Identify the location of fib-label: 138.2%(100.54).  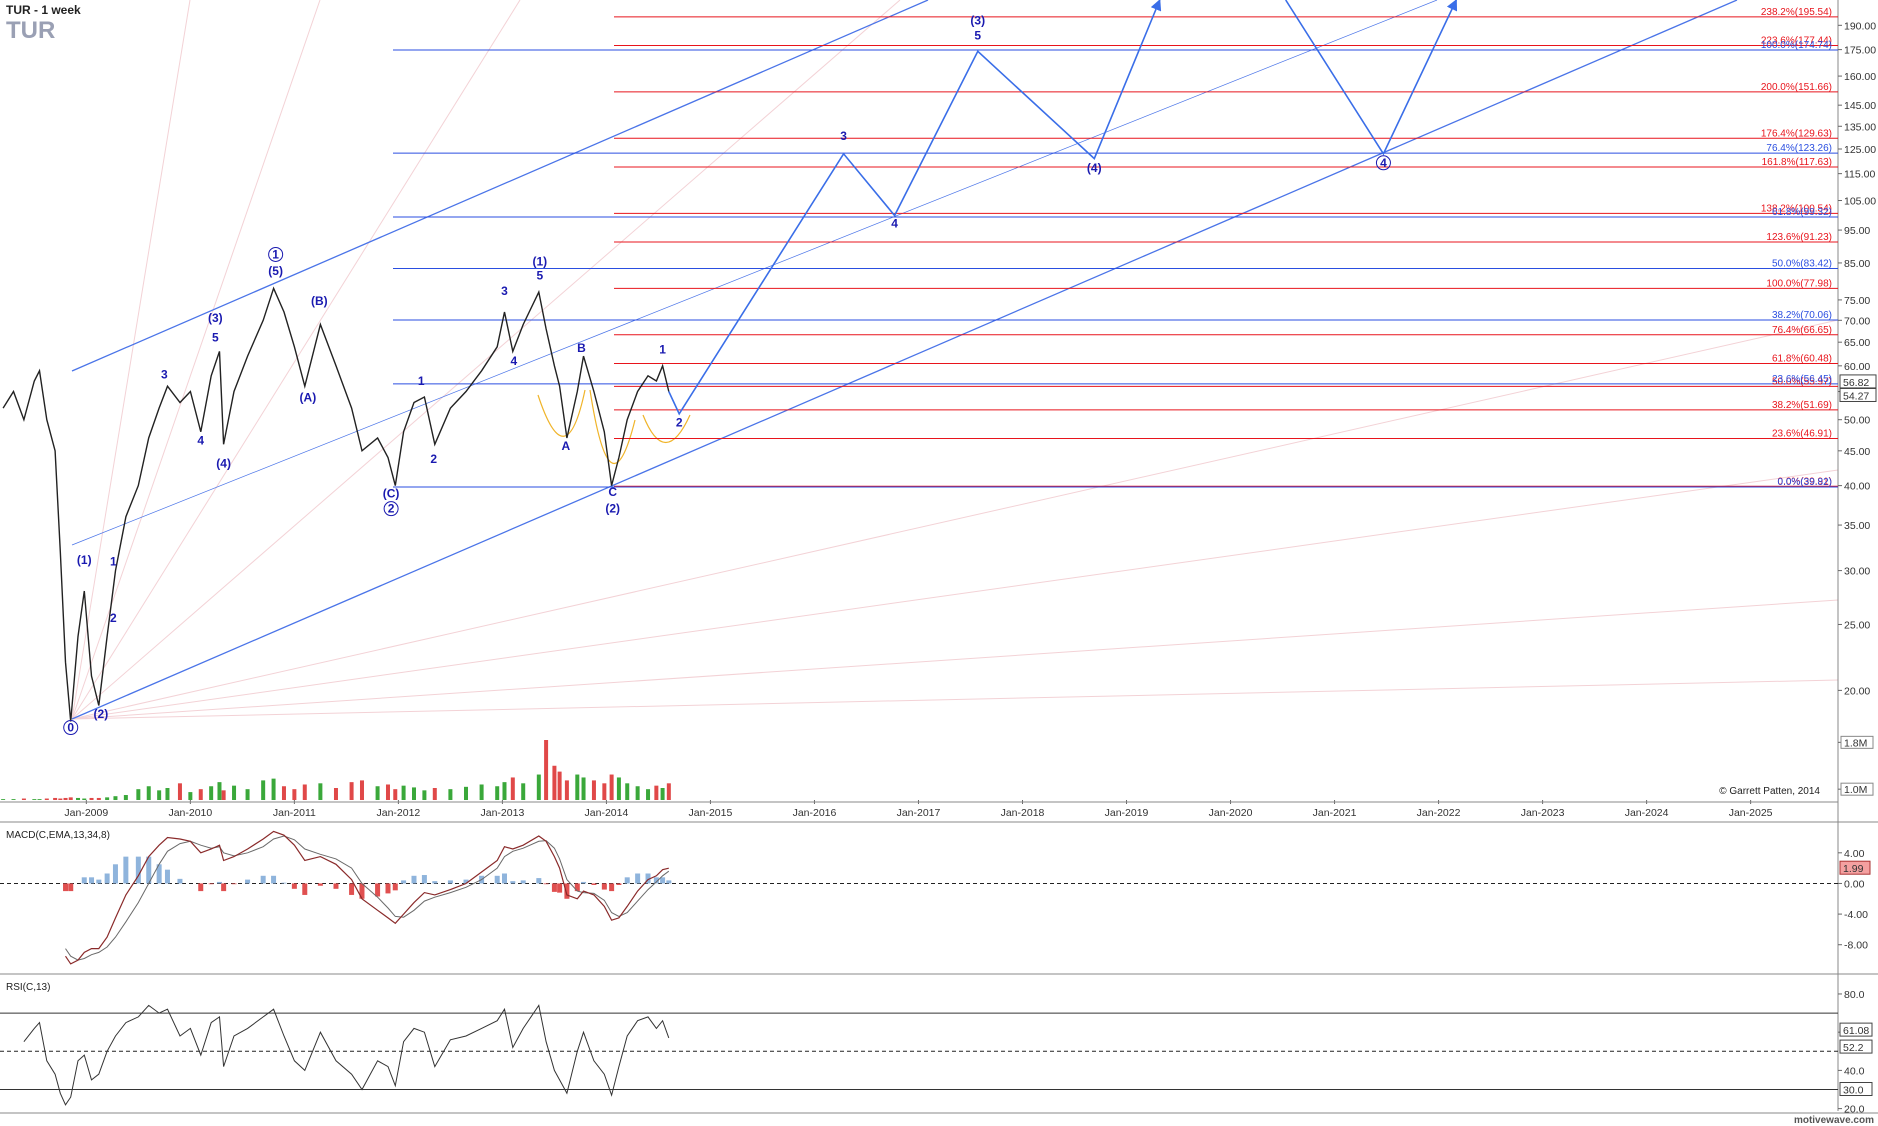
(1796, 208).